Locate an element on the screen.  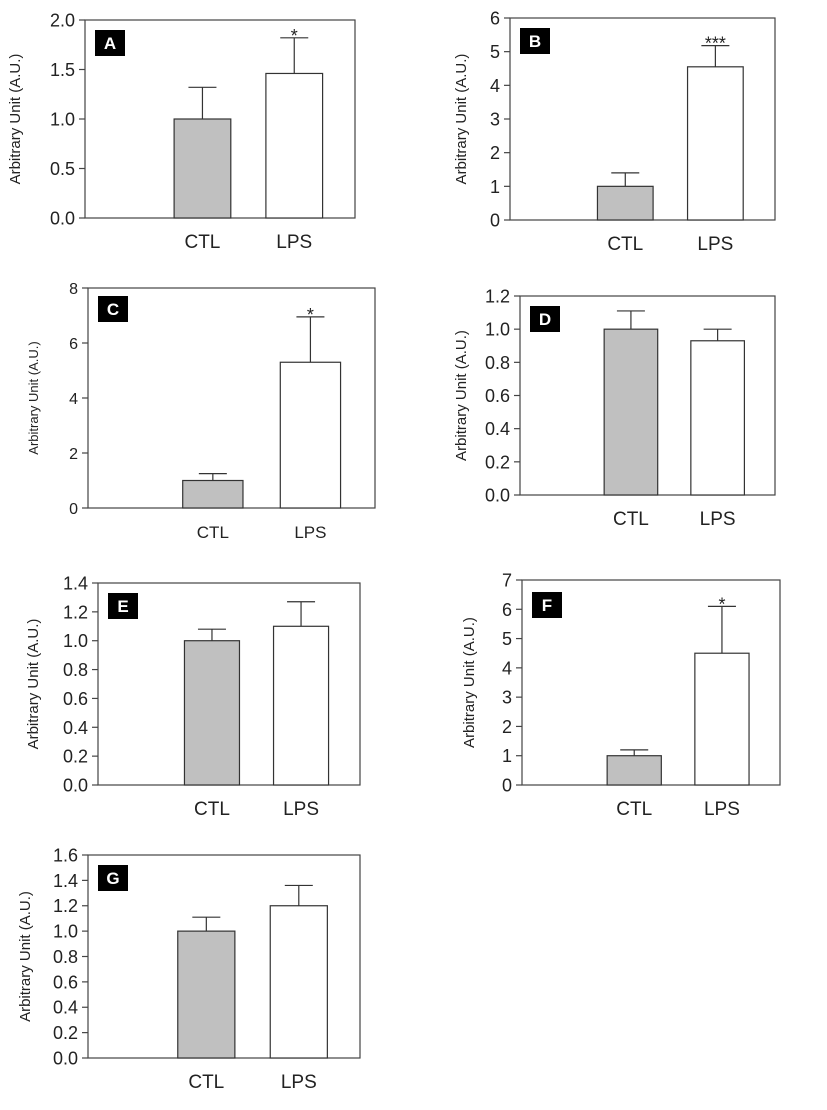
y-tick-label: 7 is located at coordinates (507, 580).